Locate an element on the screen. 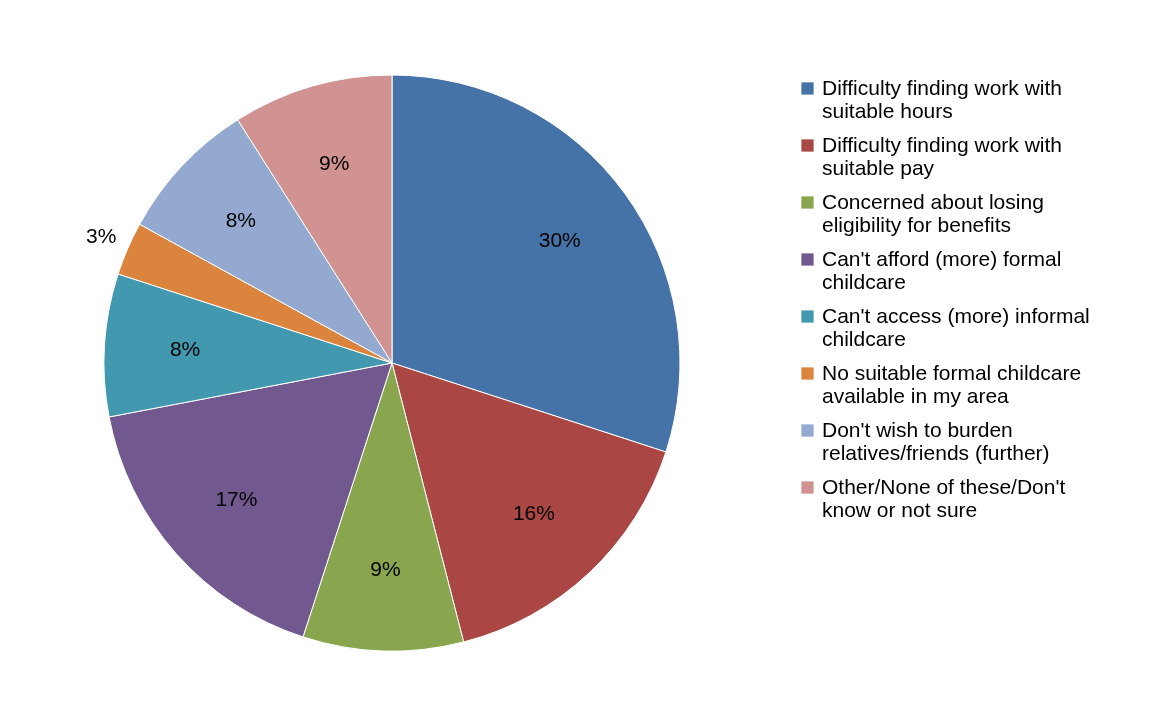 The height and width of the screenshot is (726, 1168). legend-label: Don't wish to burden relatives/friends (further) is located at coordinates (936, 440).